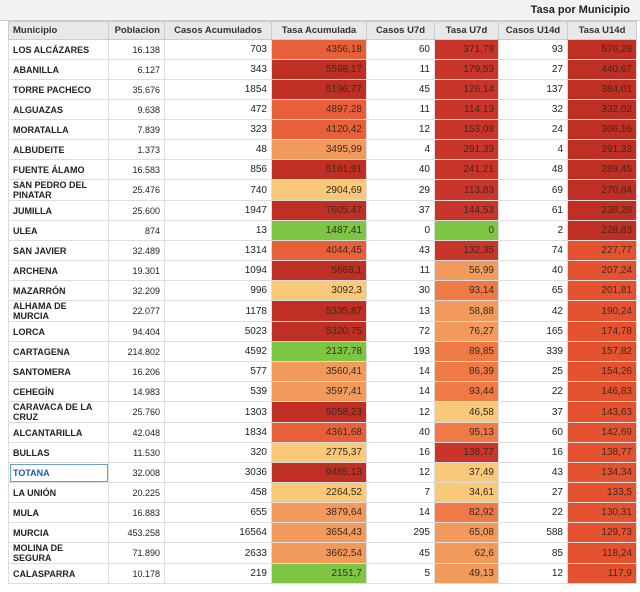 This screenshot has width=640, height=592. I want to click on municipality-cell: ARCHENA, so click(58, 270).